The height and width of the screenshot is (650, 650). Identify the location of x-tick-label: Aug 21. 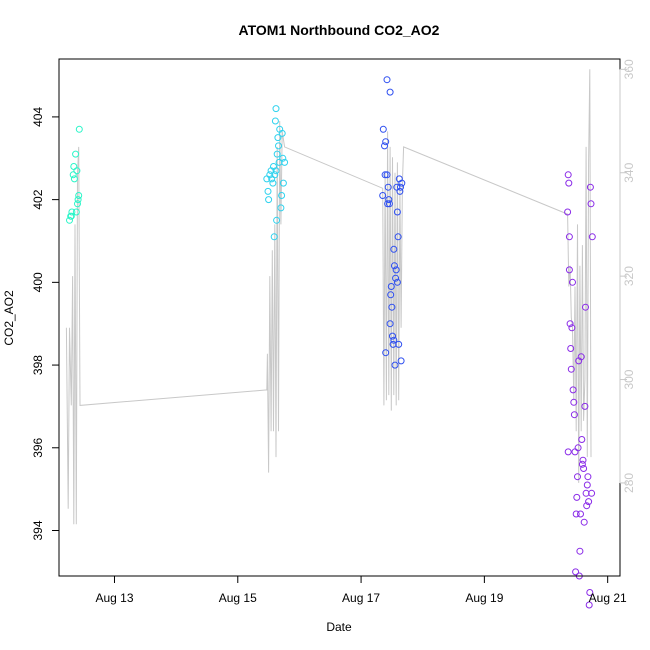
(608, 598).